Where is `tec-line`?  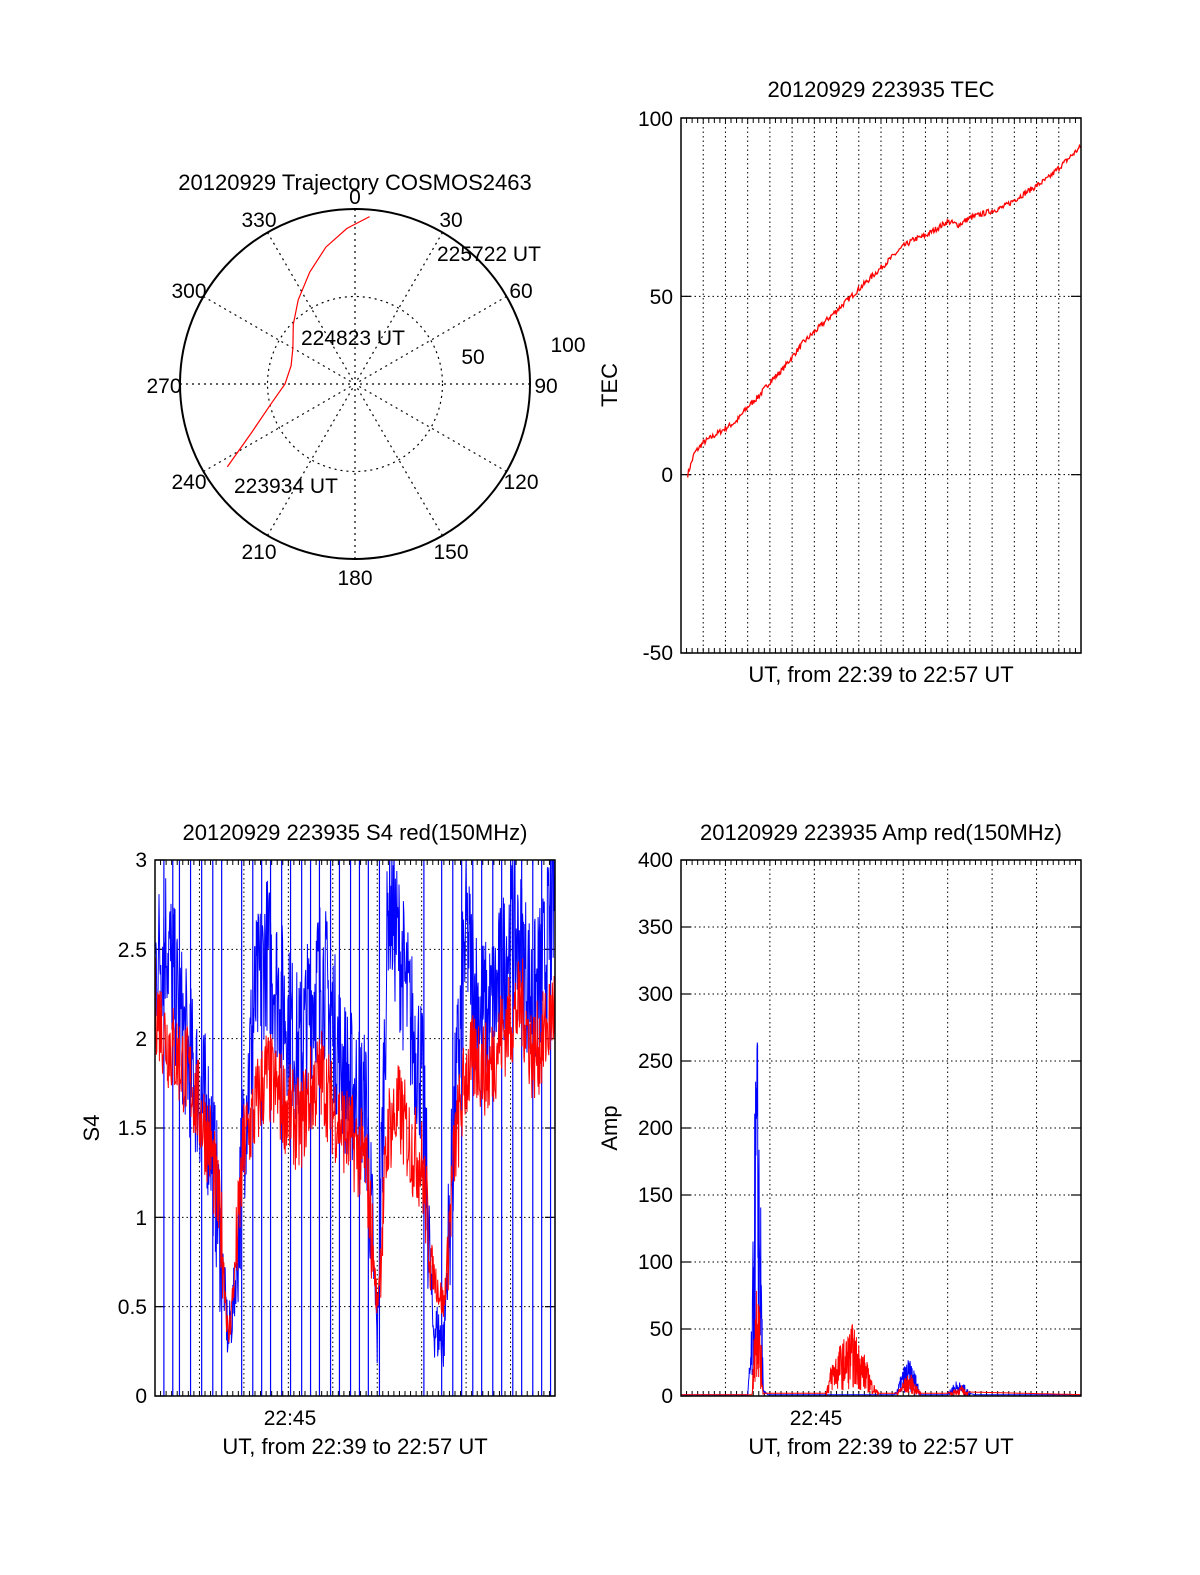
tec-line is located at coordinates (884, 310).